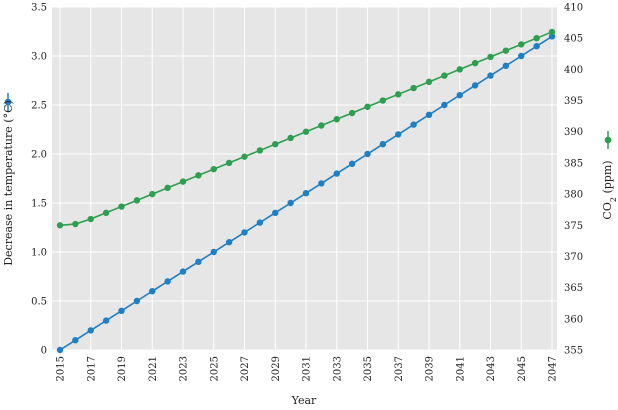 The width and height of the screenshot is (618, 410). I want to click on y-axis-right-title: CO2 (ppm), so click(609, 189).